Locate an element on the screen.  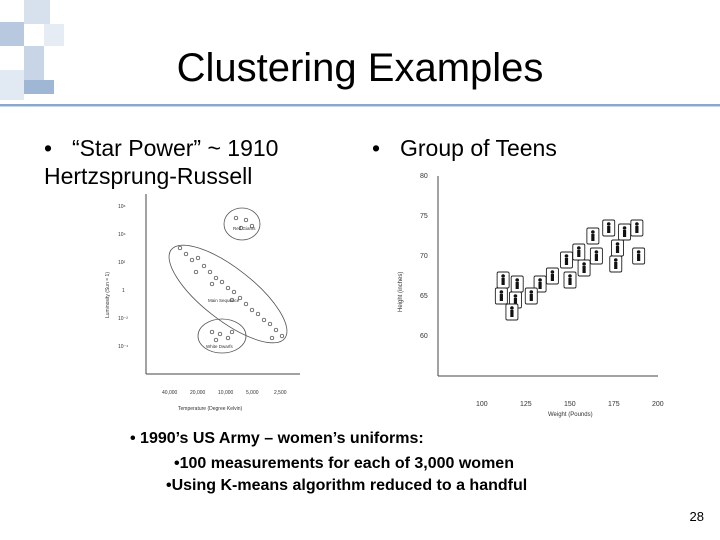
hr-y-tick: 10⁻⁴ is located at coordinates (123, 347).